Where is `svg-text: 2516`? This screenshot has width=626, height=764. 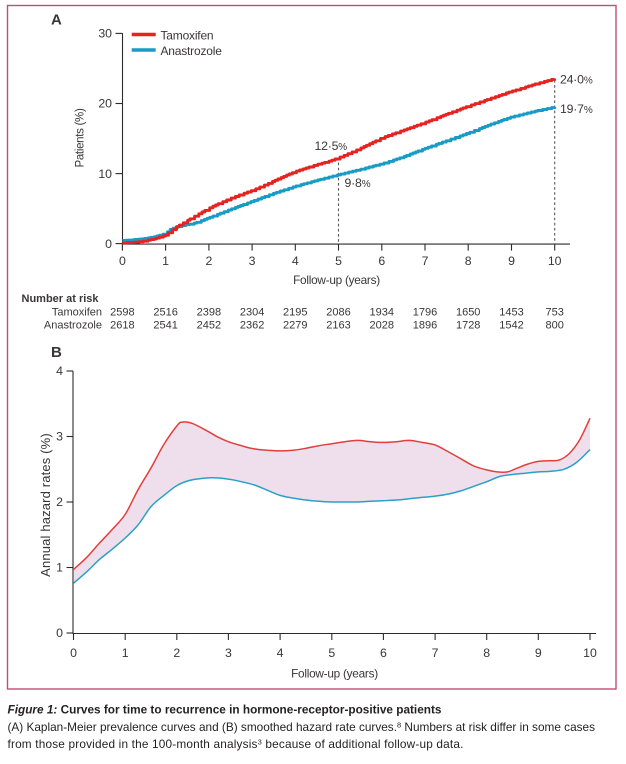
svg-text: 2516 is located at coordinates (165, 313).